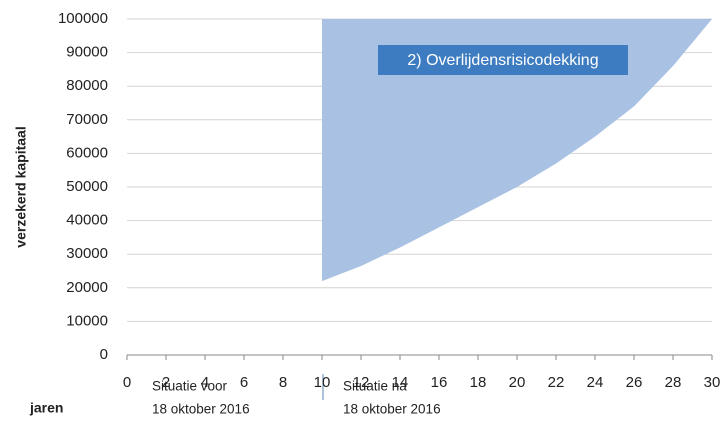 This screenshot has height=440, width=727. I want to click on x-tick-label: 18, so click(478, 382).